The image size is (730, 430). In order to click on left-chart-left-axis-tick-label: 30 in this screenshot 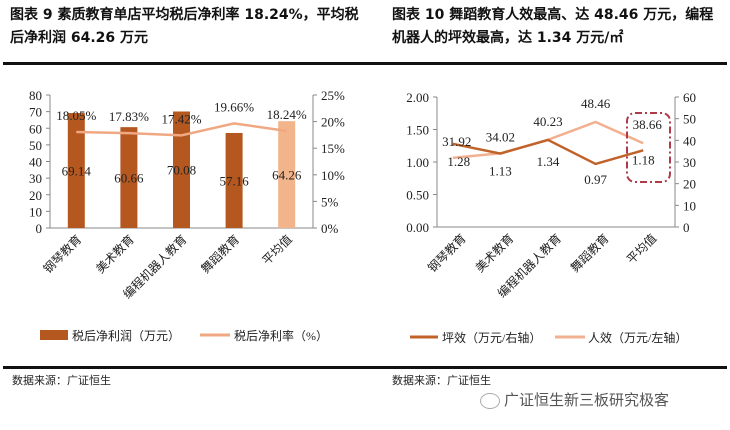, I will do `click(35, 178)`.